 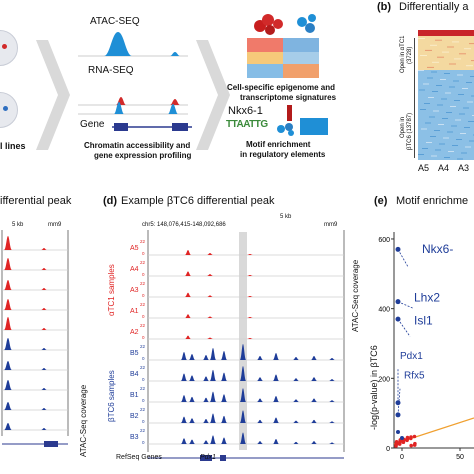 What do you see at coordinates (285, 24) in the screenshot?
I see `cell-cluster-icon` at bounding box center [285, 24].